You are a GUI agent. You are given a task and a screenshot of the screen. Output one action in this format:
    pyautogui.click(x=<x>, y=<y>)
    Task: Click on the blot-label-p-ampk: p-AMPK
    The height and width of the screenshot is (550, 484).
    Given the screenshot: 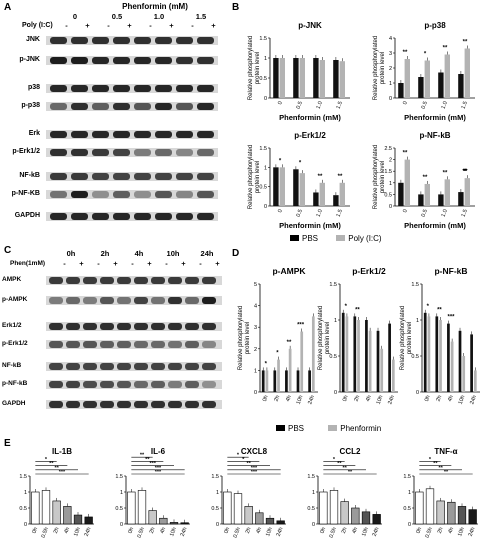 What is the action you would take?
    pyautogui.click(x=15, y=299)
    